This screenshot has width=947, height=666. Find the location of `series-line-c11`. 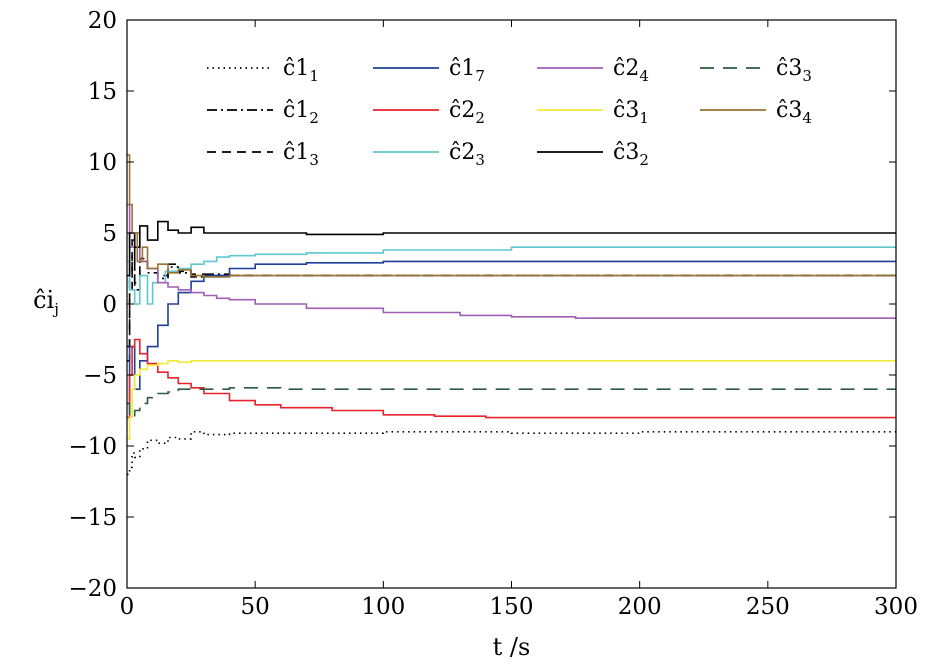

series-line-c11 is located at coordinates (511, 453).